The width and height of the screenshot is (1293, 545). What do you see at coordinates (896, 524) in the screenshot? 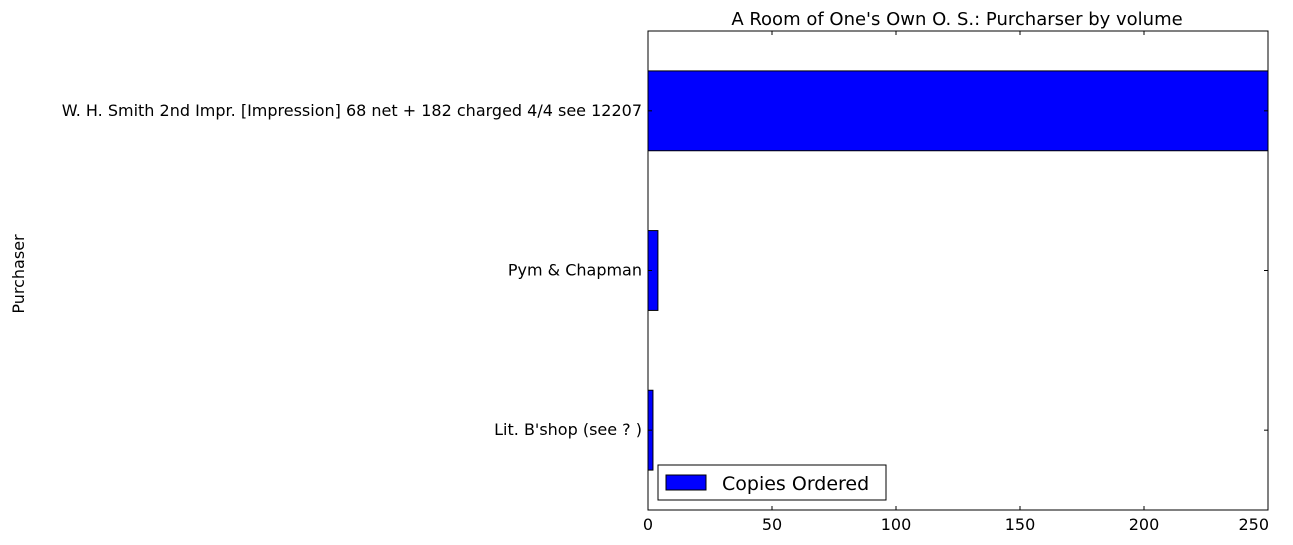
I see `x-tick-label: 100` at bounding box center [896, 524].